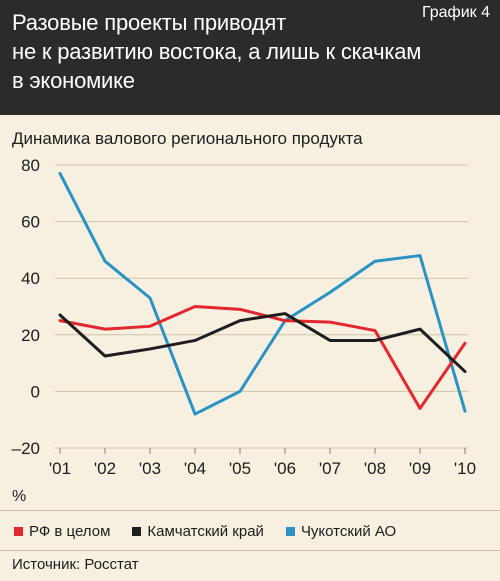 The height and width of the screenshot is (581, 500). What do you see at coordinates (150, 468) in the screenshot?
I see `x-tick-label: '03` at bounding box center [150, 468].